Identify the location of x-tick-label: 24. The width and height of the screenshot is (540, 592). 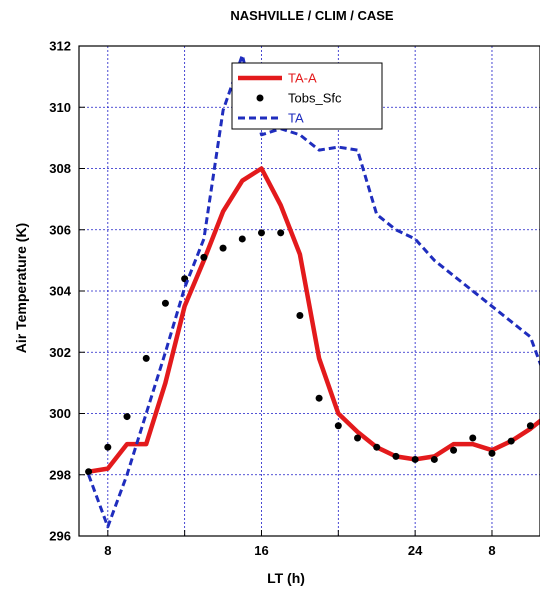
(415, 550).